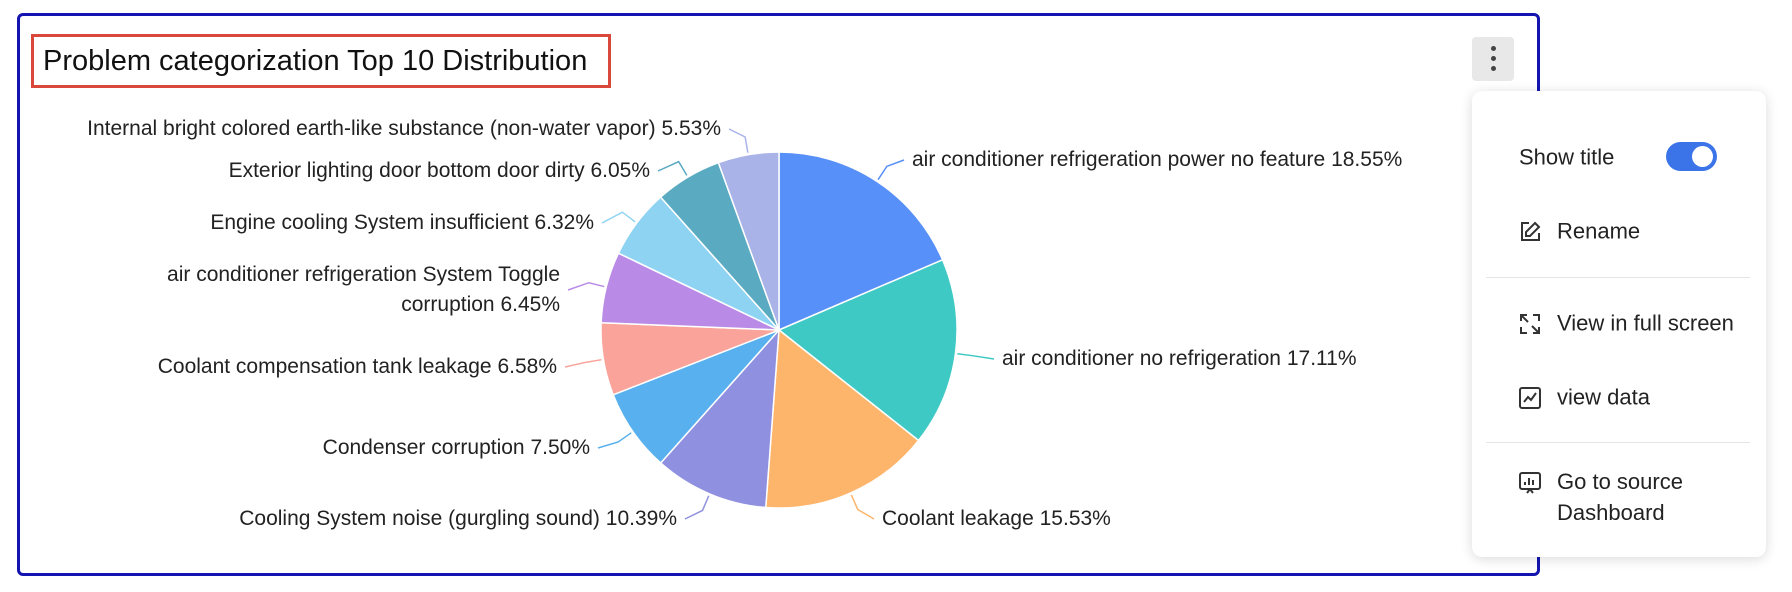  I want to click on show-title-label: Show title, so click(1567, 157).